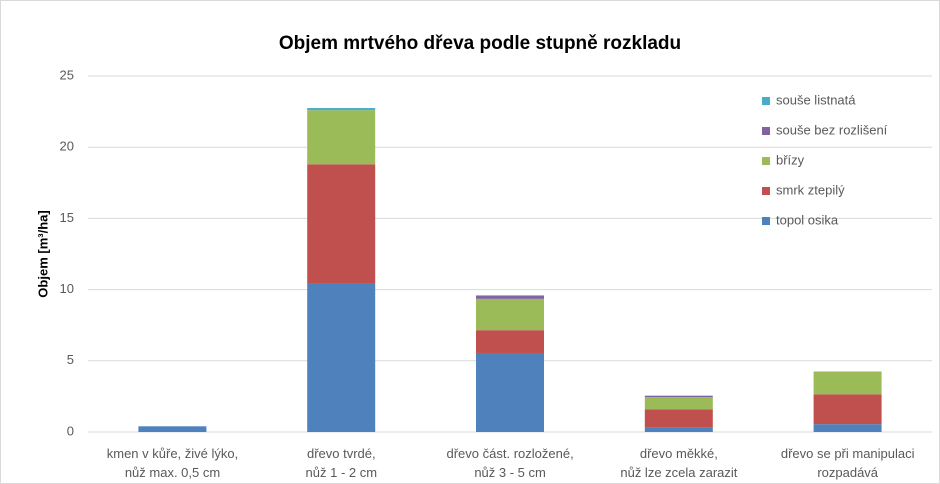 This screenshot has width=940, height=484. Describe the element at coordinates (42, 253) in the screenshot. I see `y-axis-label: Objem [m³/ha]` at that location.